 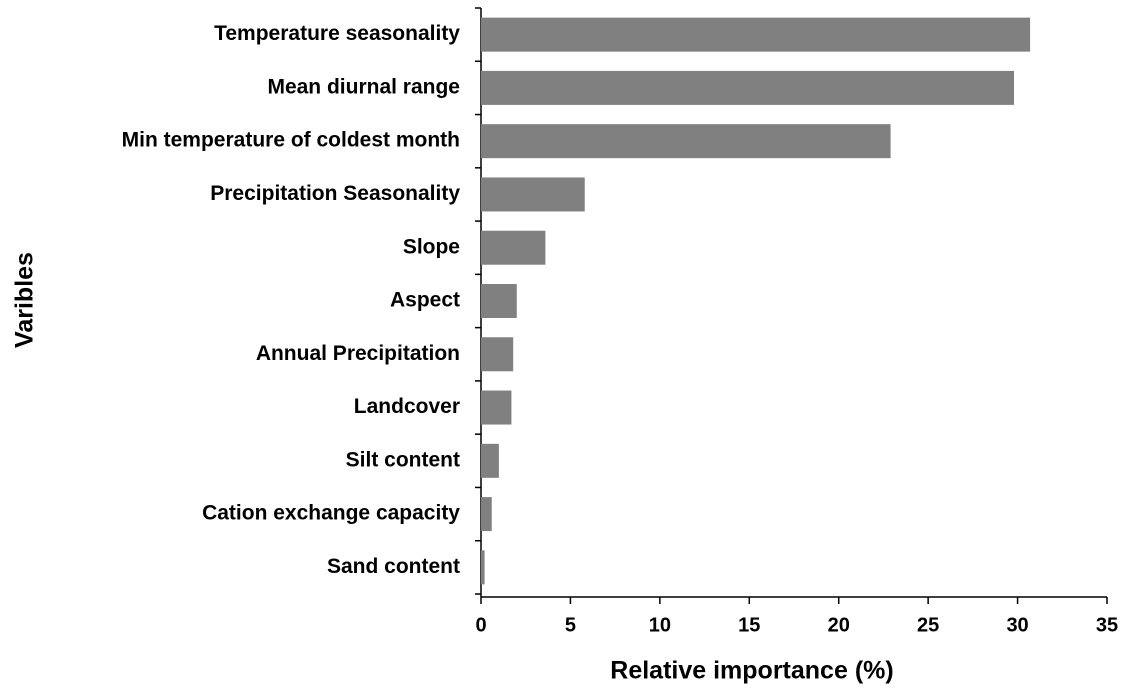 I want to click on y-tick-label: Silt content, so click(x=403, y=459).